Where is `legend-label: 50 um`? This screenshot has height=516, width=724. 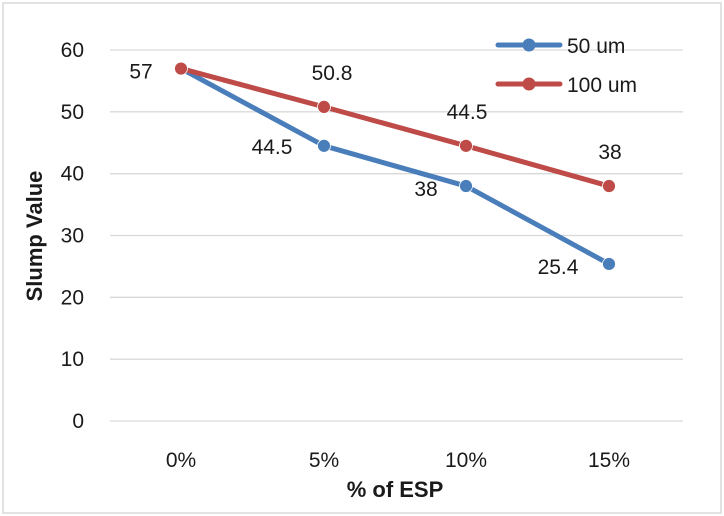
legend-label: 50 um is located at coordinates (596, 46).